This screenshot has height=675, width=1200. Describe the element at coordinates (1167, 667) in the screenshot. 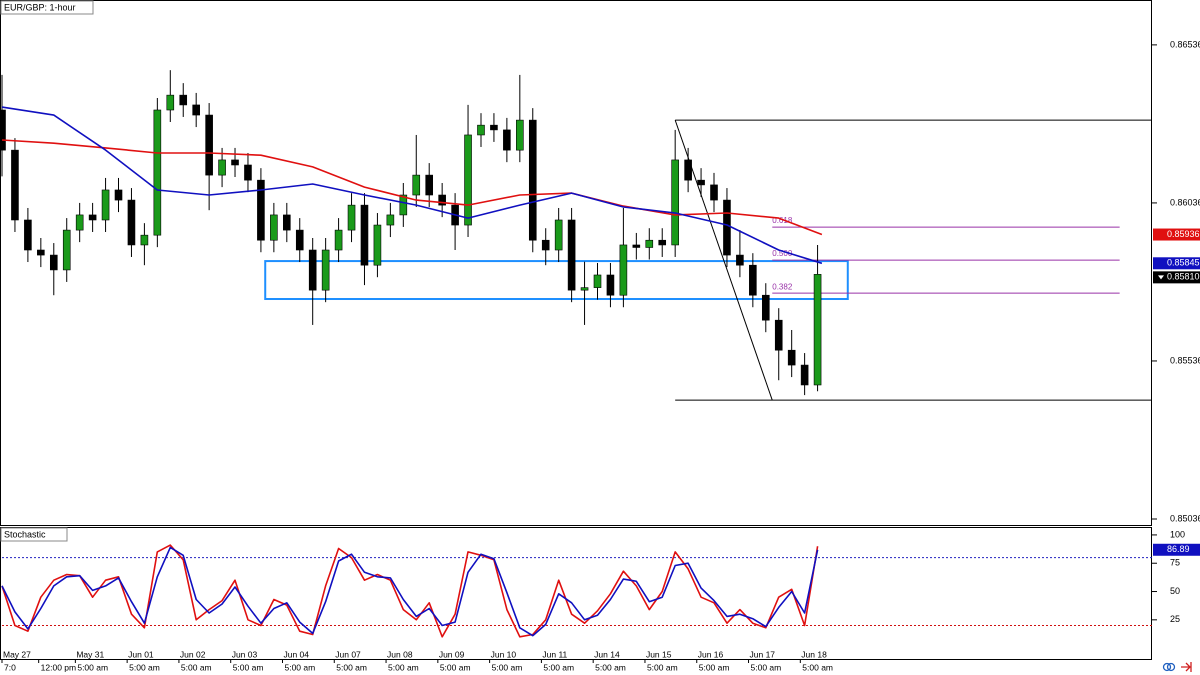

I see `sync-icon` at that location.